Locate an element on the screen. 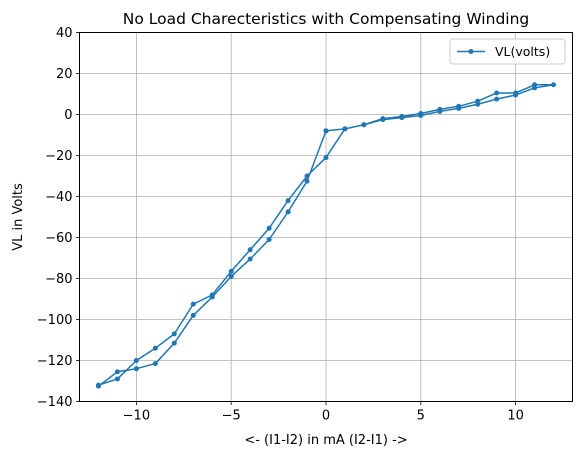  y-tick-label: 40 is located at coordinates (64, 33).